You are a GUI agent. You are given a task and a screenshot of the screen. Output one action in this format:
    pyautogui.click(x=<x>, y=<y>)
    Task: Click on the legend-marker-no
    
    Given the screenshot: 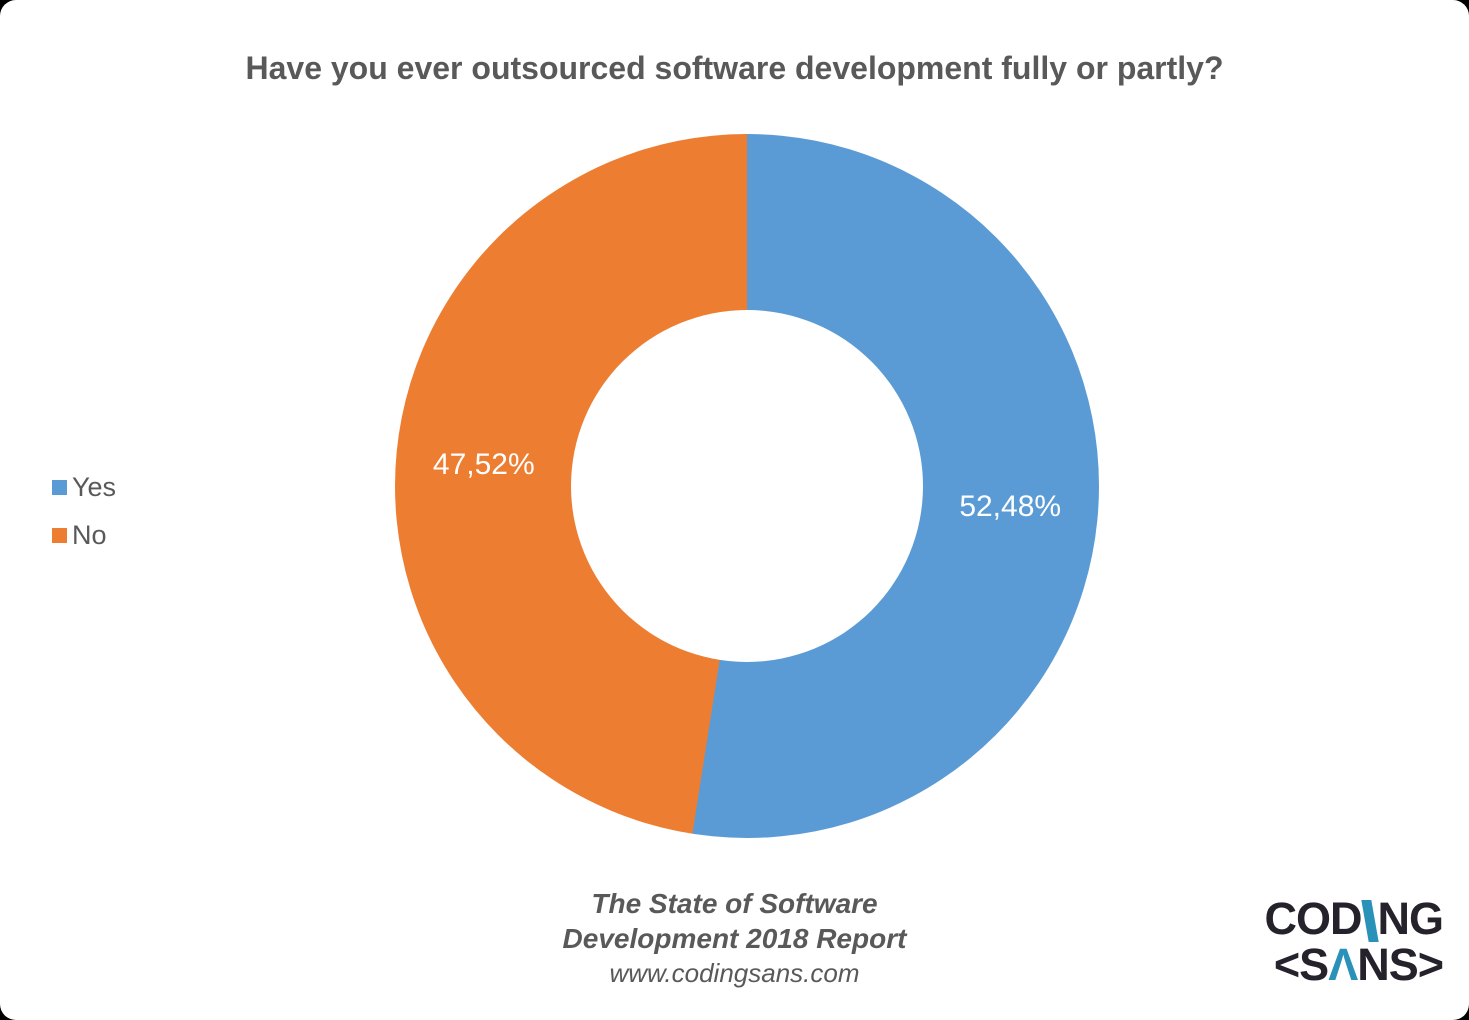 What is the action you would take?
    pyautogui.click(x=59, y=535)
    